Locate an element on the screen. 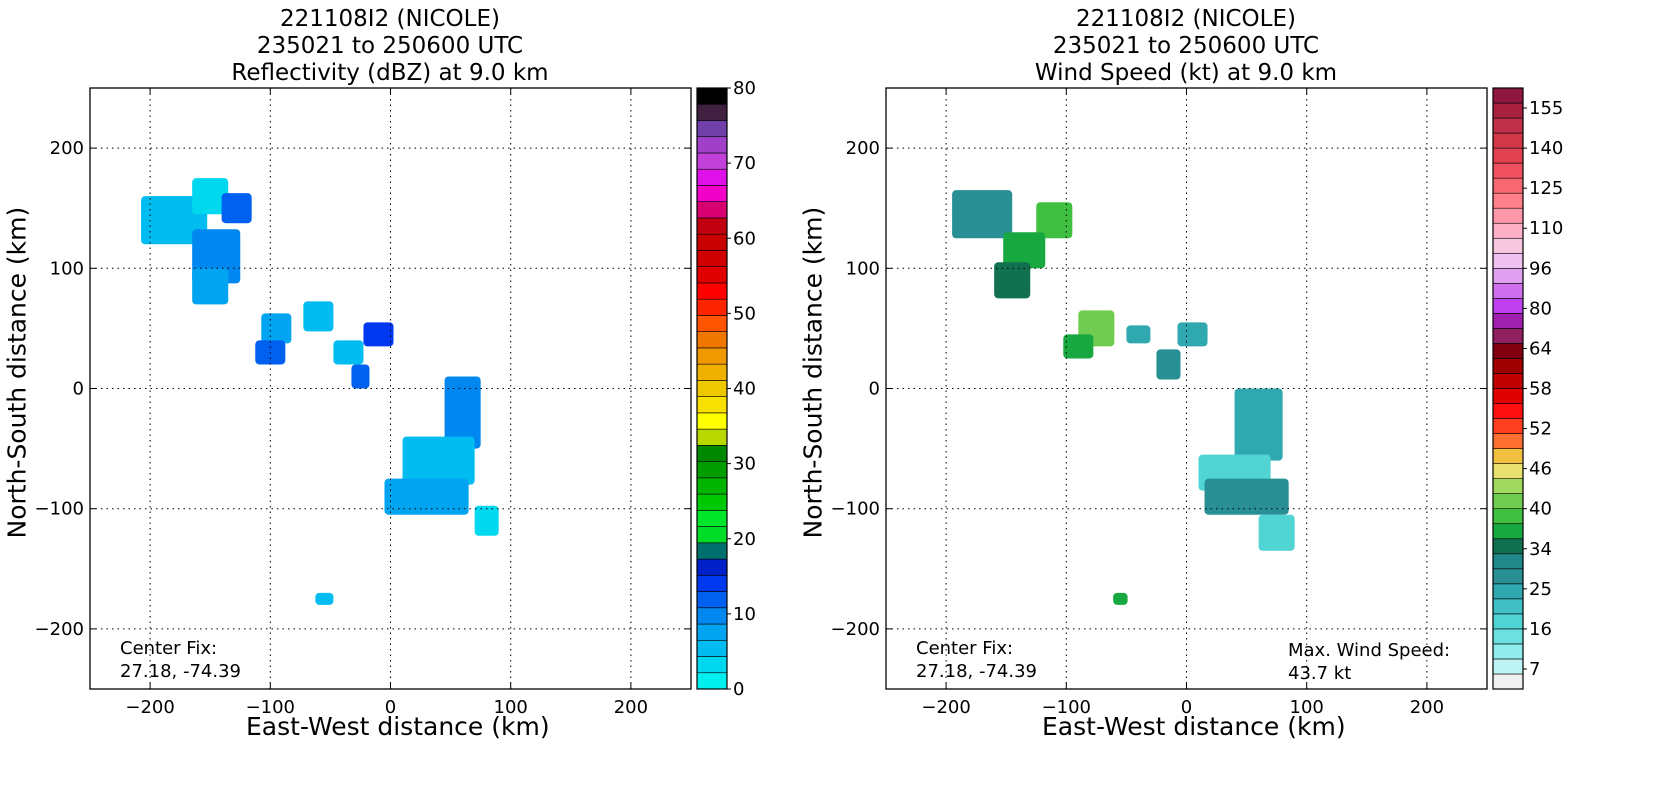  colorbar-tick-label: 10 is located at coordinates (744, 614).